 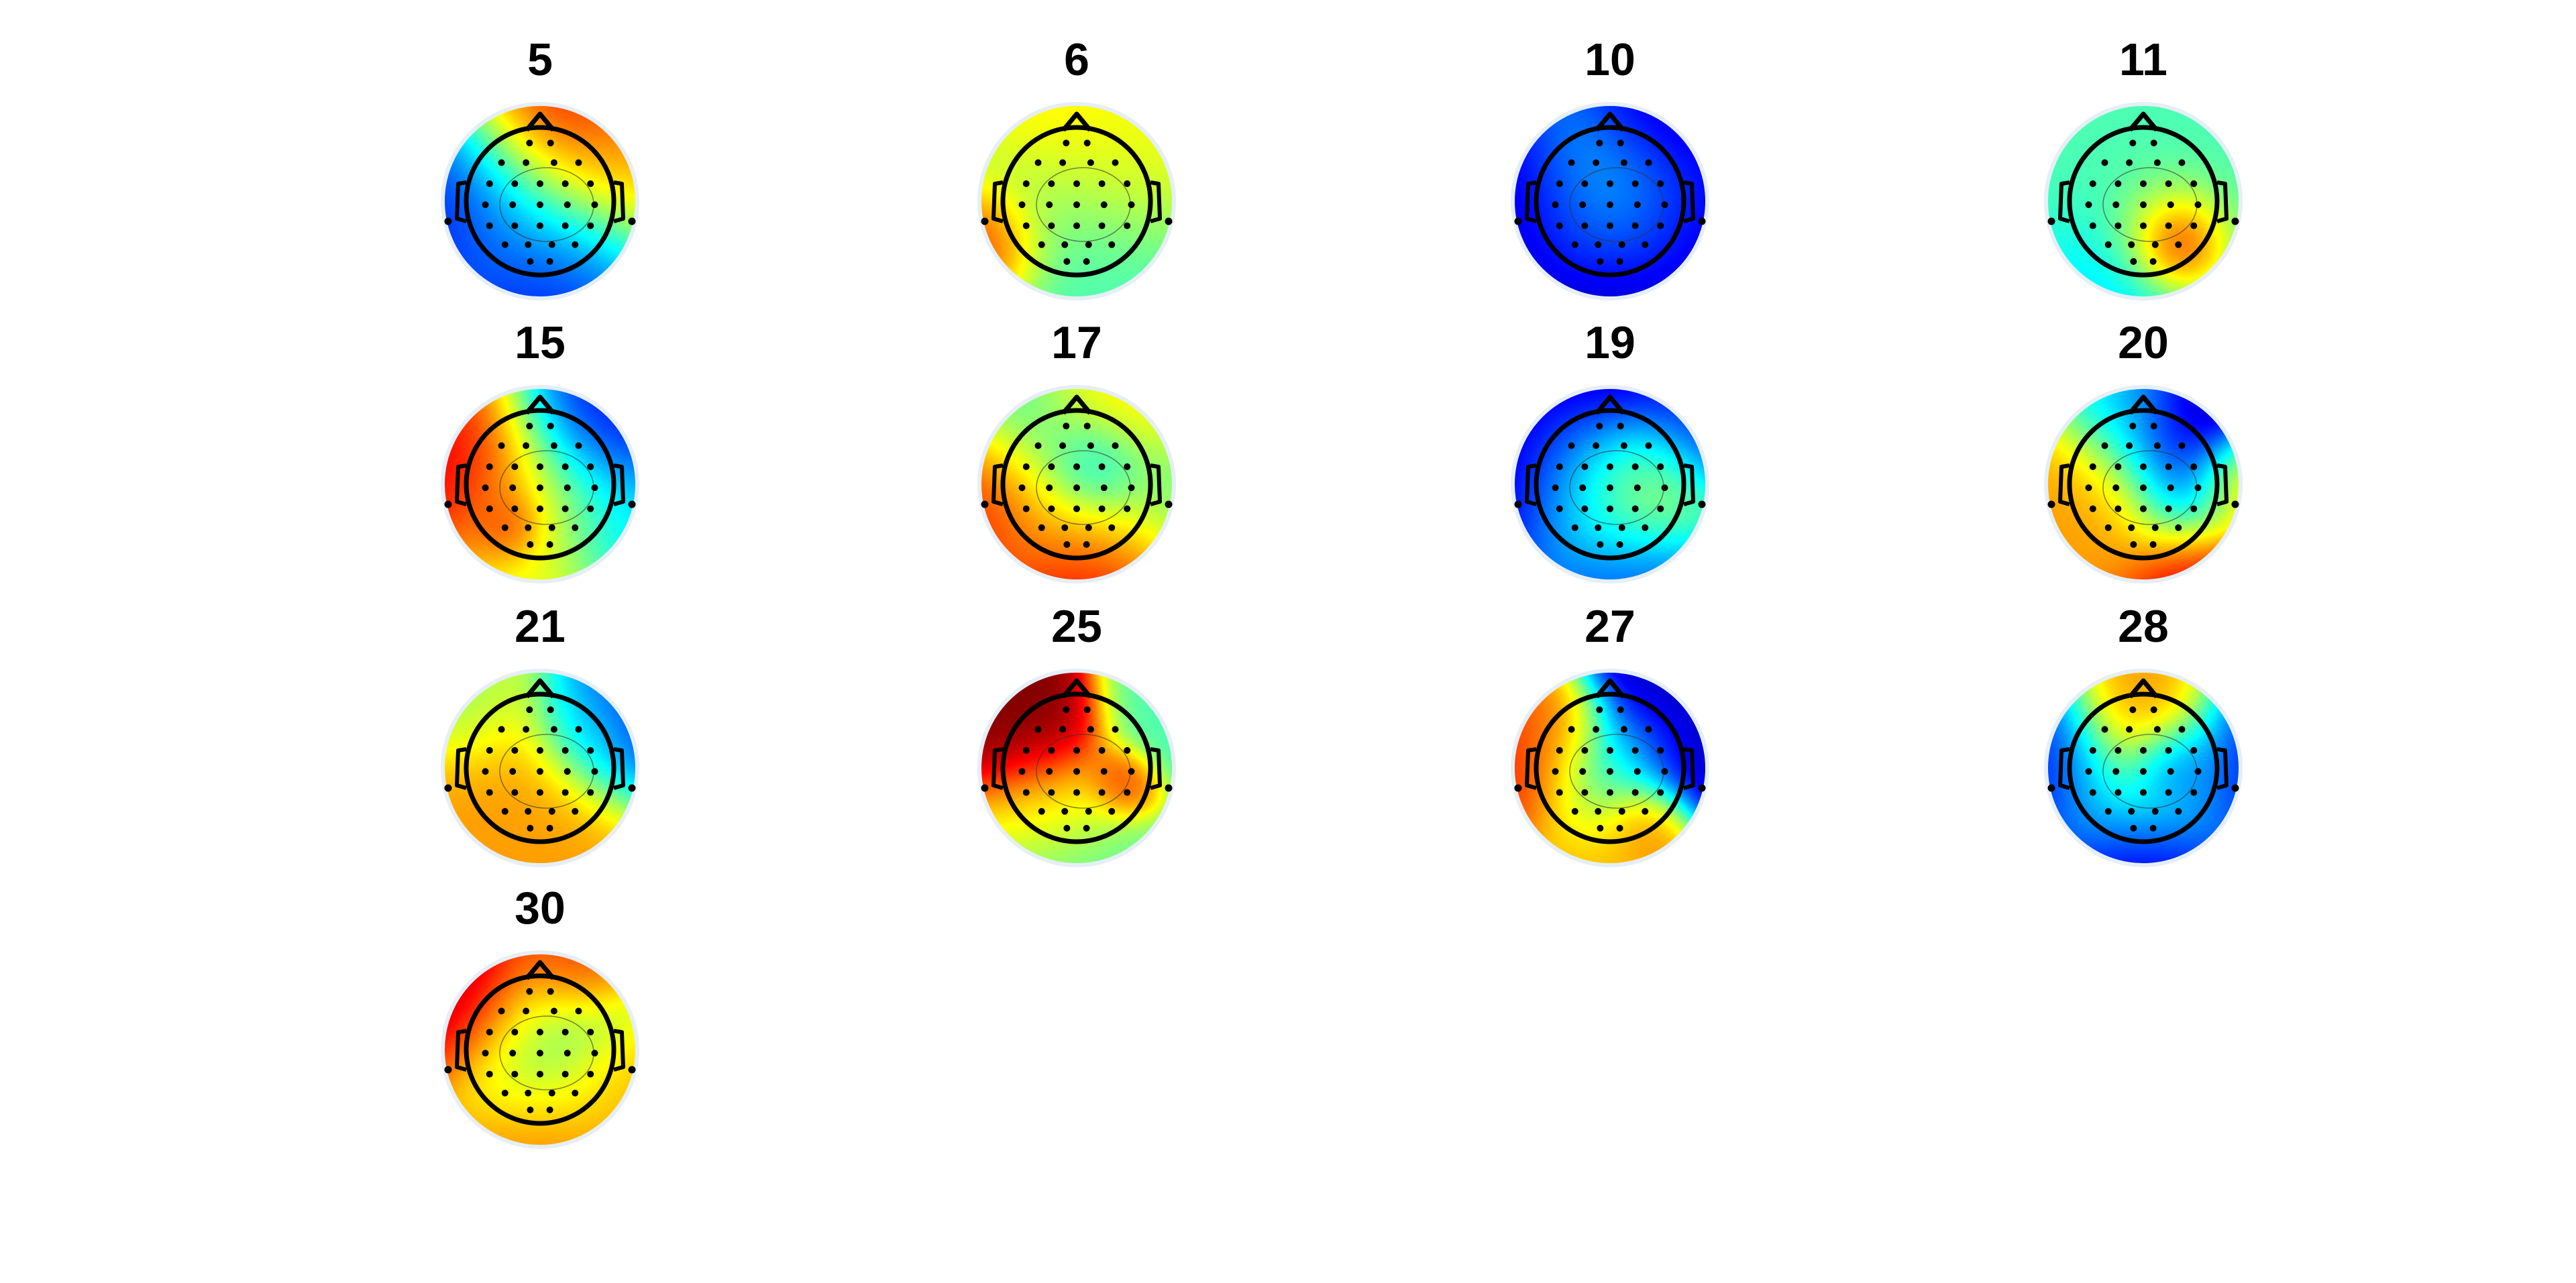 I want to click on topoplot-component-17: 17, so click(x=1076, y=450).